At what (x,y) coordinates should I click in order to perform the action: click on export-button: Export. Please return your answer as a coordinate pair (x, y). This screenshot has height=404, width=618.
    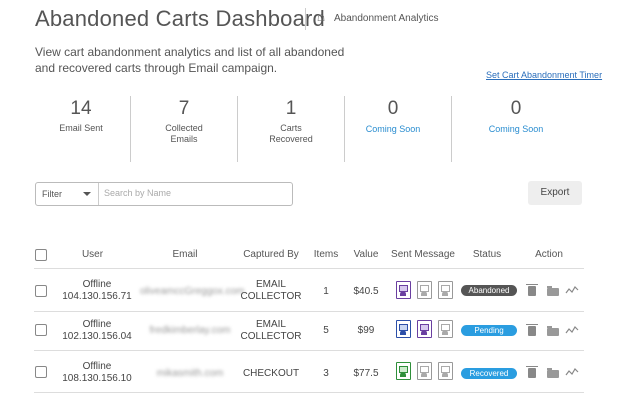
    Looking at the image, I should click on (555, 193).